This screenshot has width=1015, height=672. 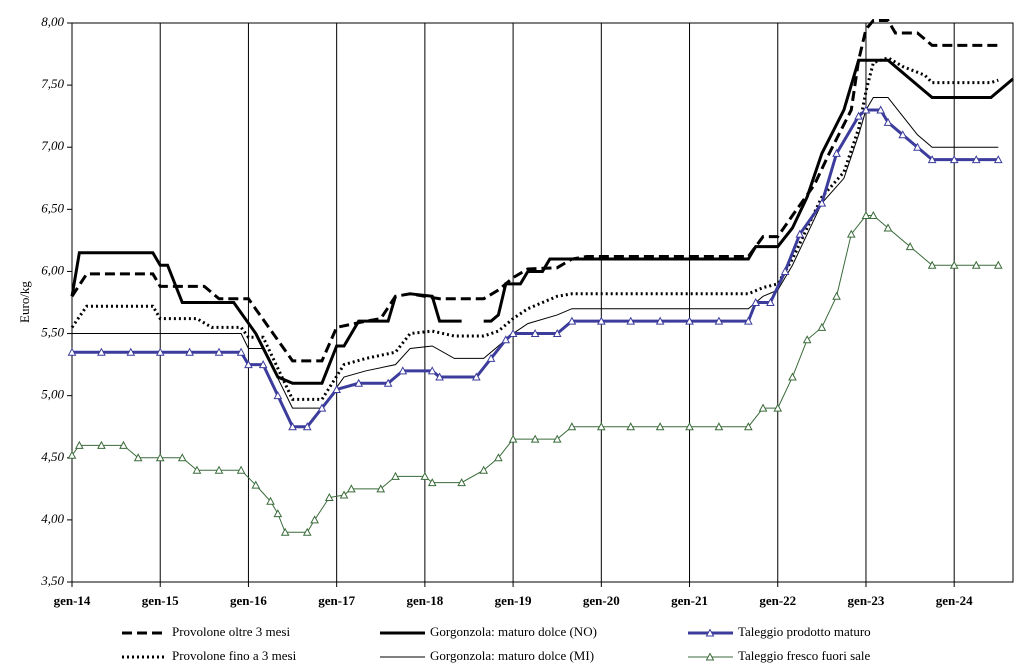 I want to click on x-tick-label: gen-18, so click(x=424, y=600).